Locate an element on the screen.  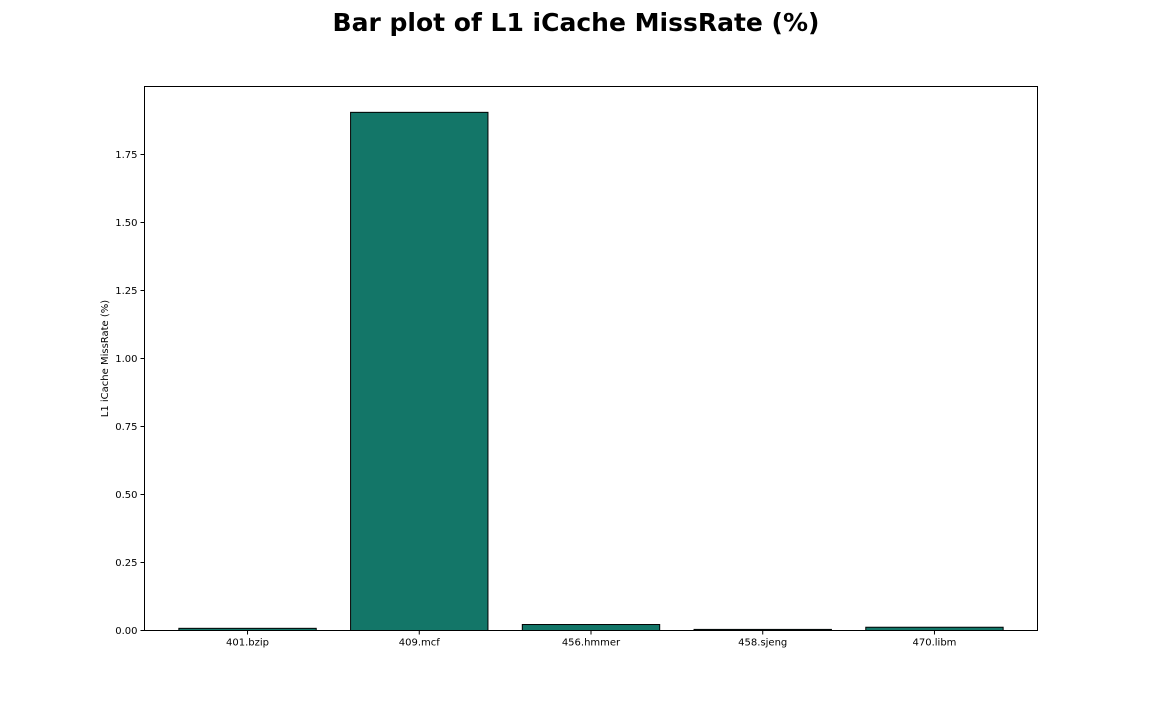
bar-456.hmmer is located at coordinates (591, 627).